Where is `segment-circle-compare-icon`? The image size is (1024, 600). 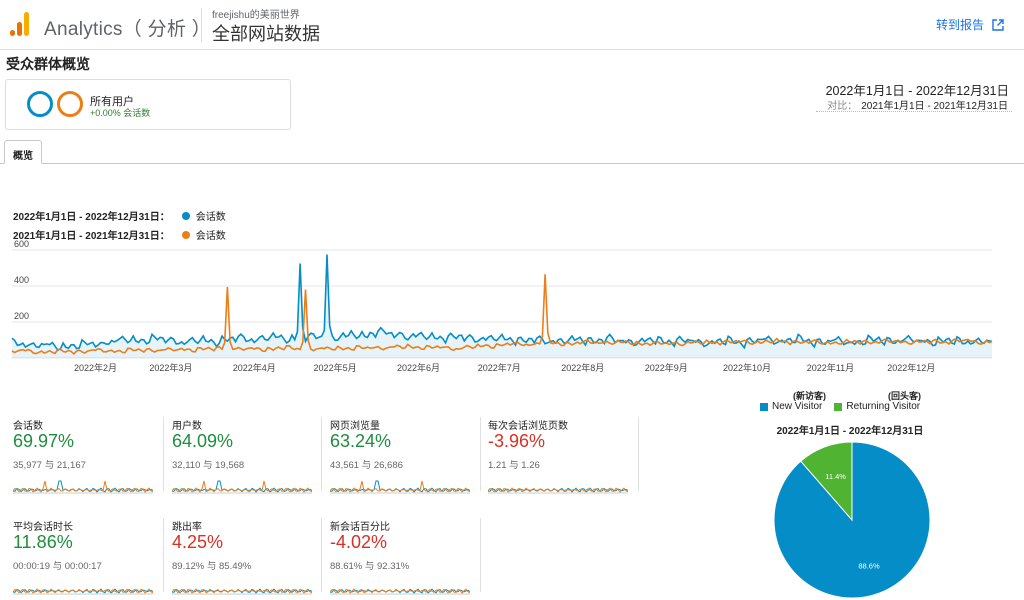
segment-circle-compare-icon is located at coordinates (70, 104).